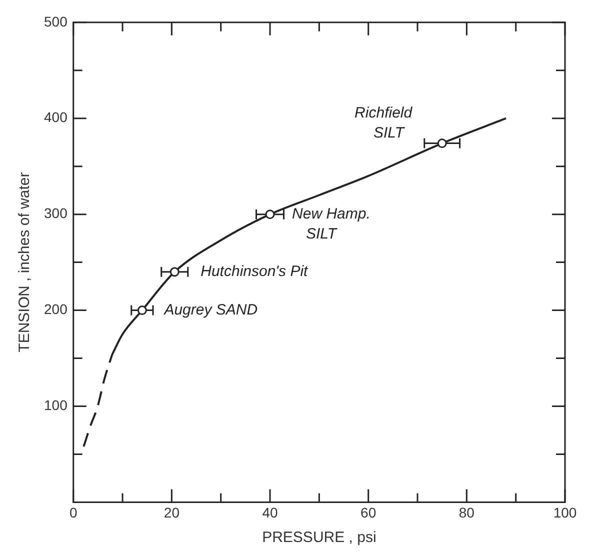 The height and width of the screenshot is (559, 591). Describe the element at coordinates (466, 512) in the screenshot. I see `x-tick-label: 80` at that location.